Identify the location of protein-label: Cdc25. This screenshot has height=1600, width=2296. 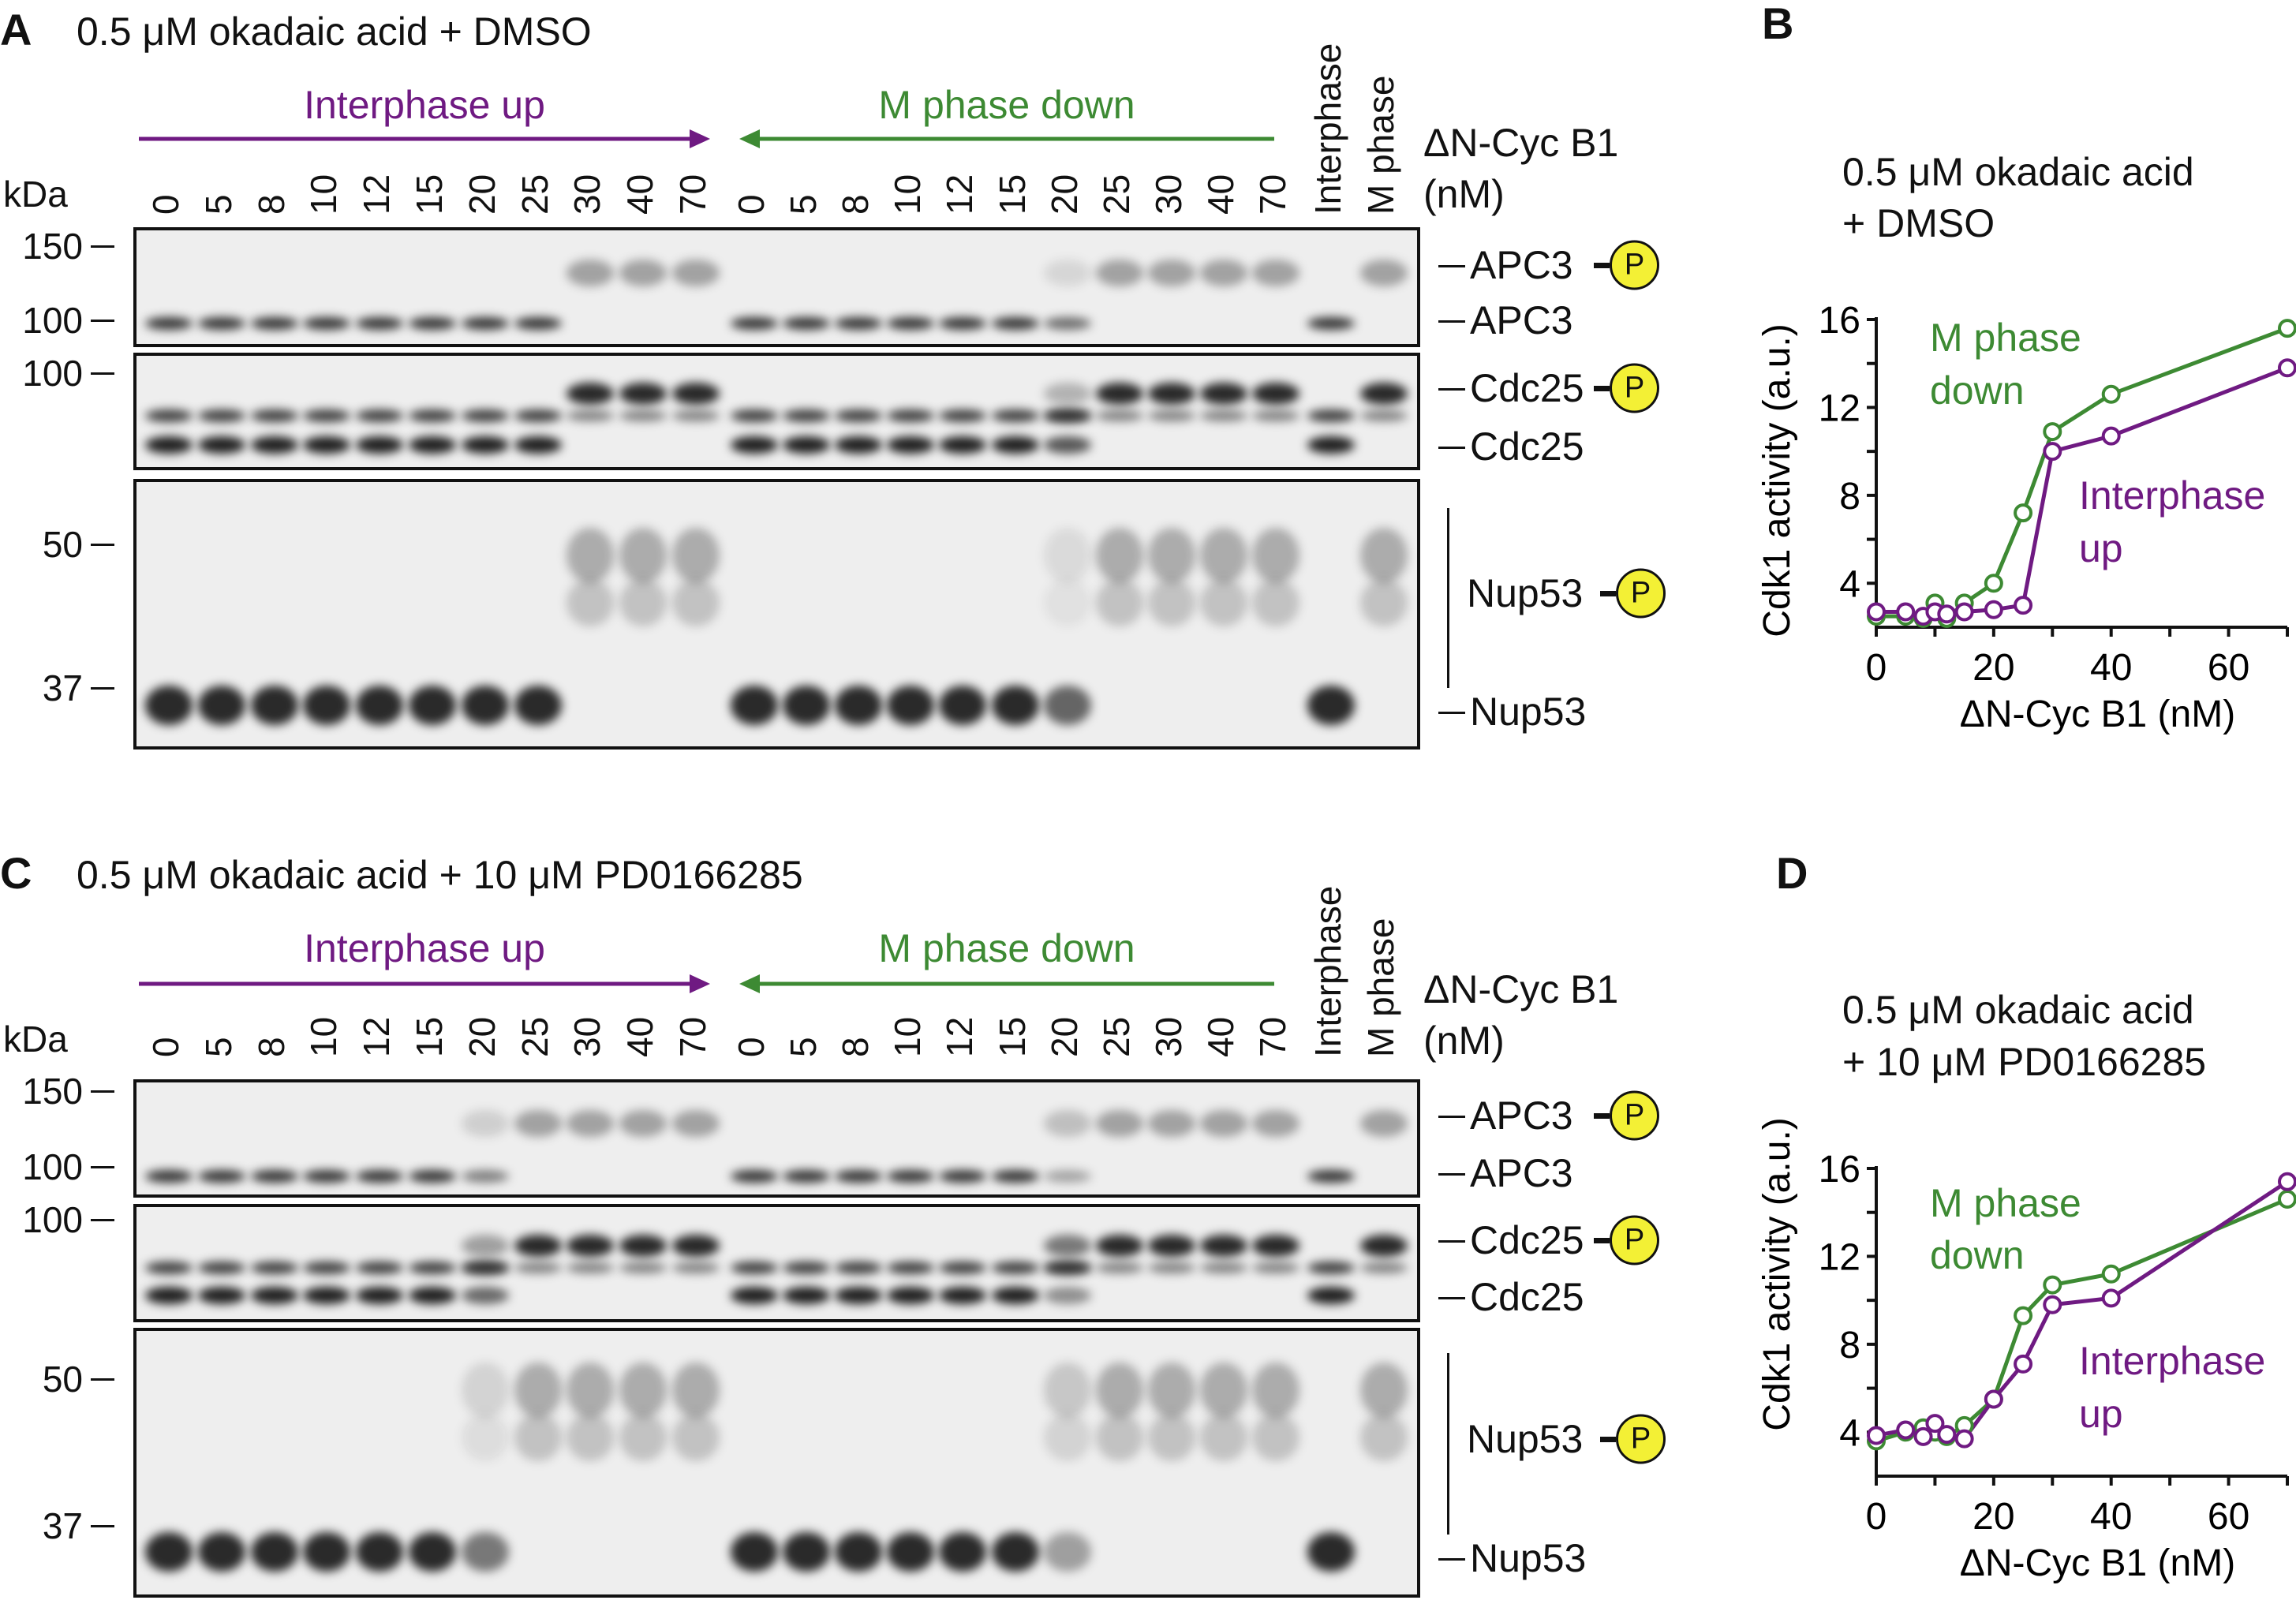
(1527, 1297).